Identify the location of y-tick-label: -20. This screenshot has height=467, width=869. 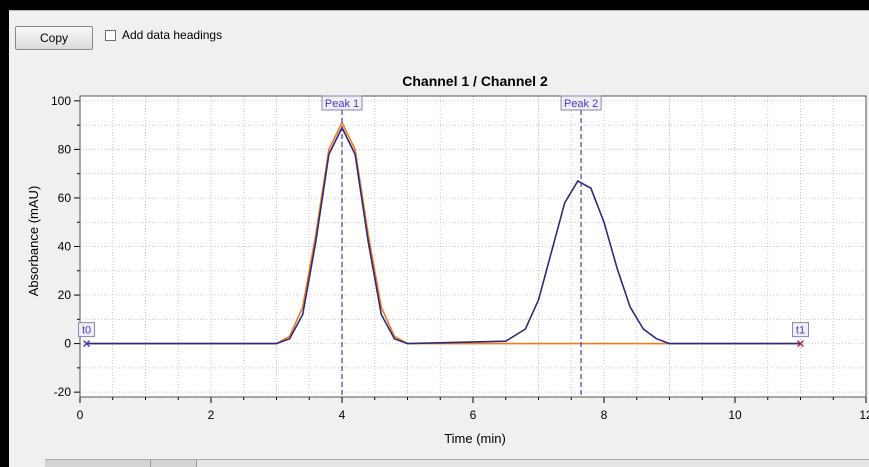
(63, 392).